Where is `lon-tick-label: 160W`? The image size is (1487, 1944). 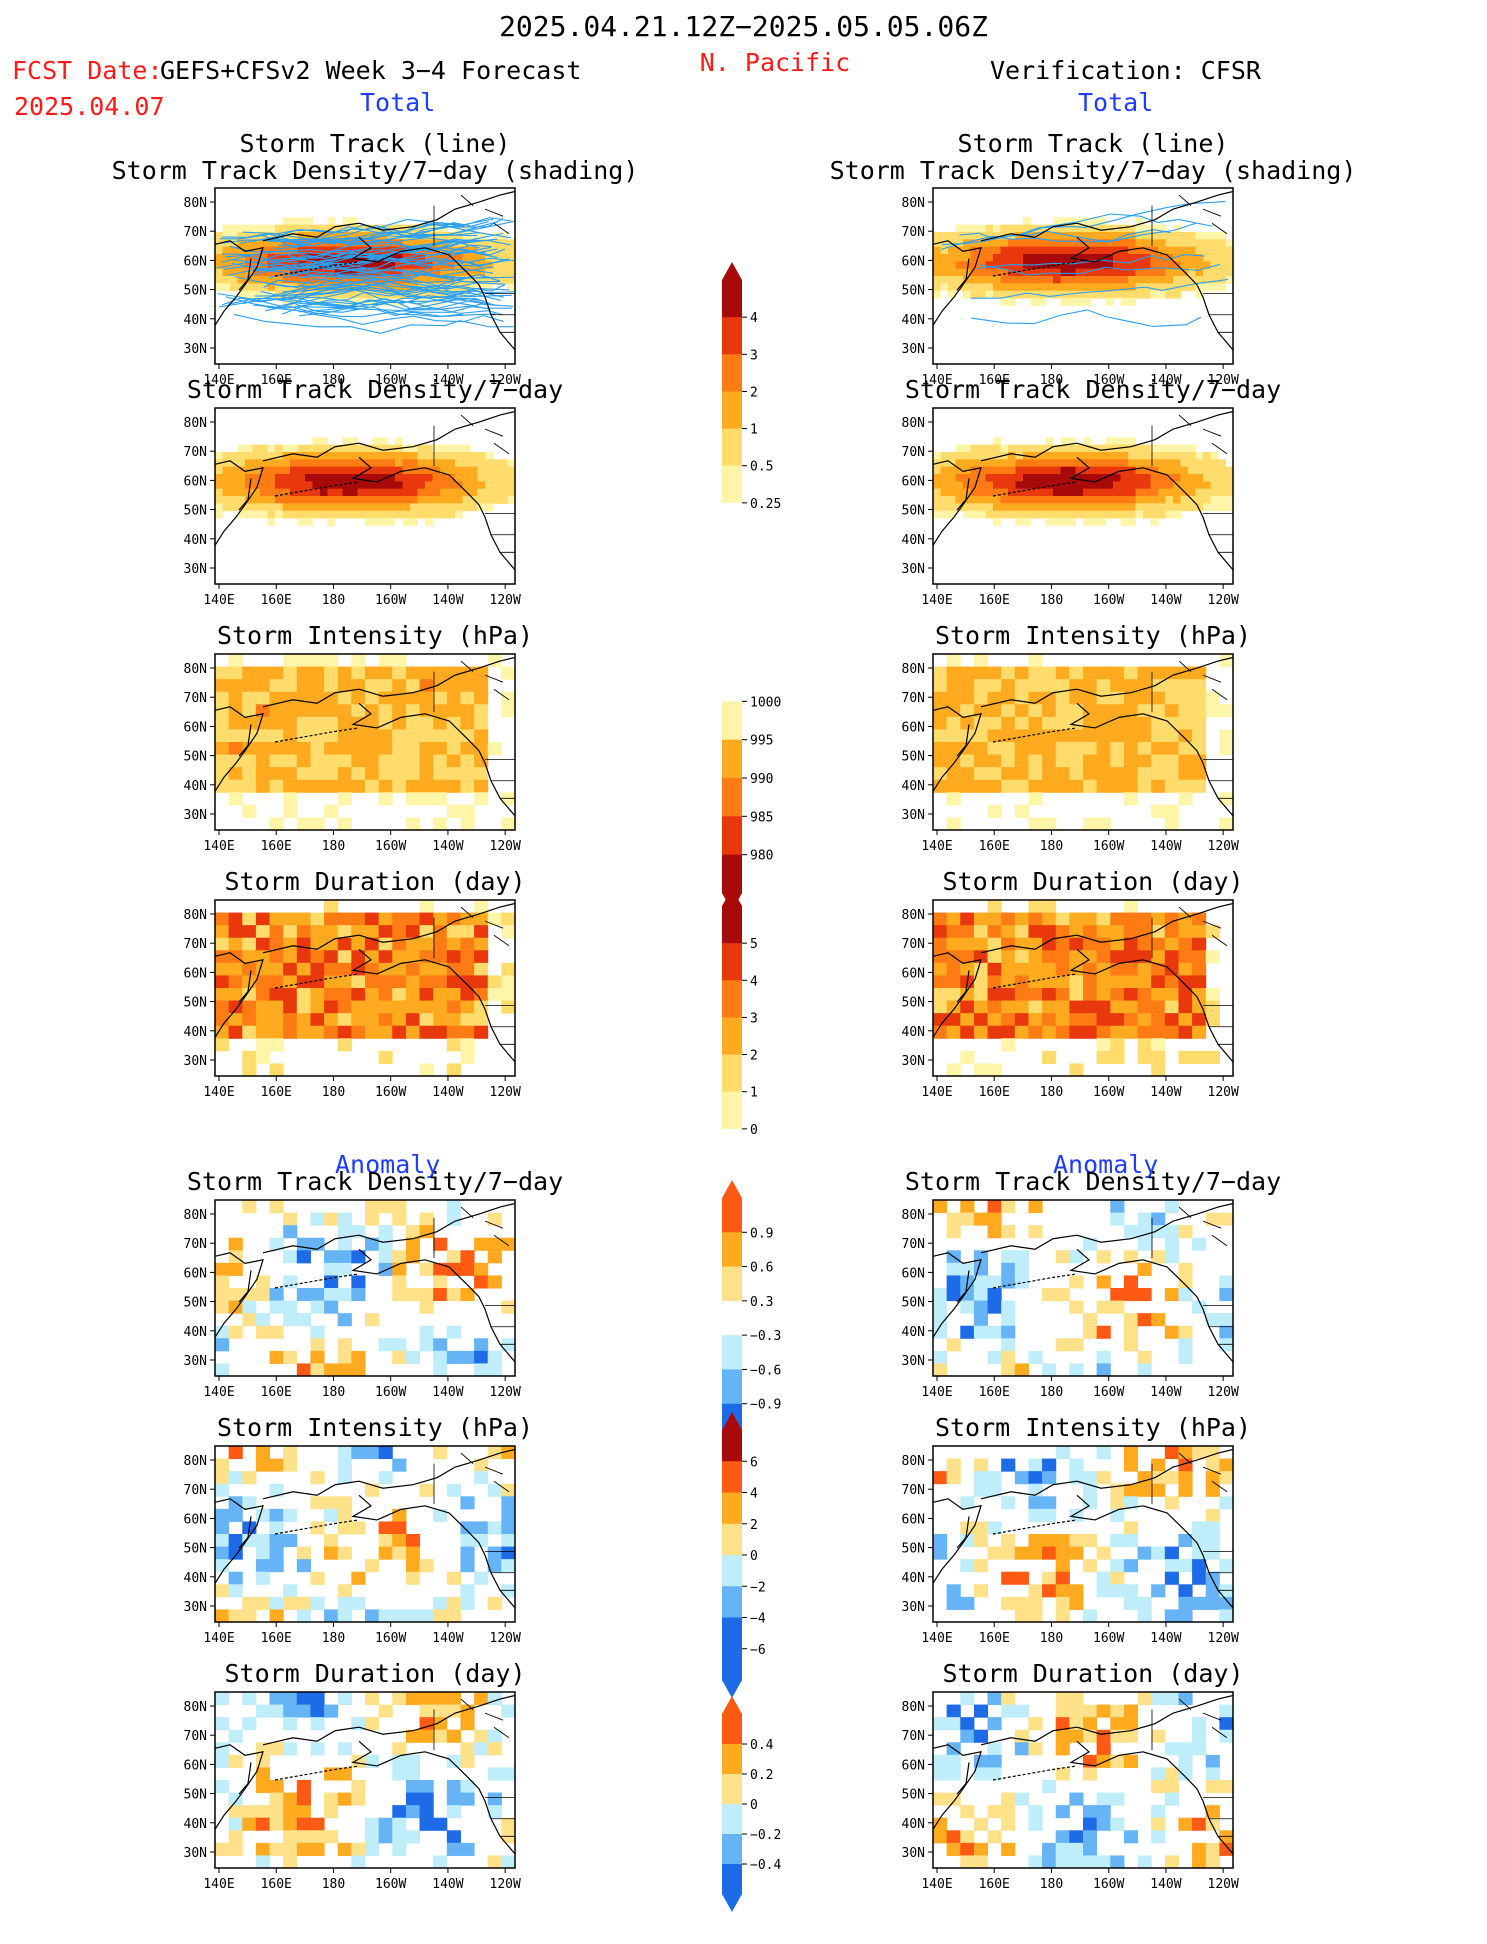
lon-tick-label: 160W is located at coordinates (1108, 600).